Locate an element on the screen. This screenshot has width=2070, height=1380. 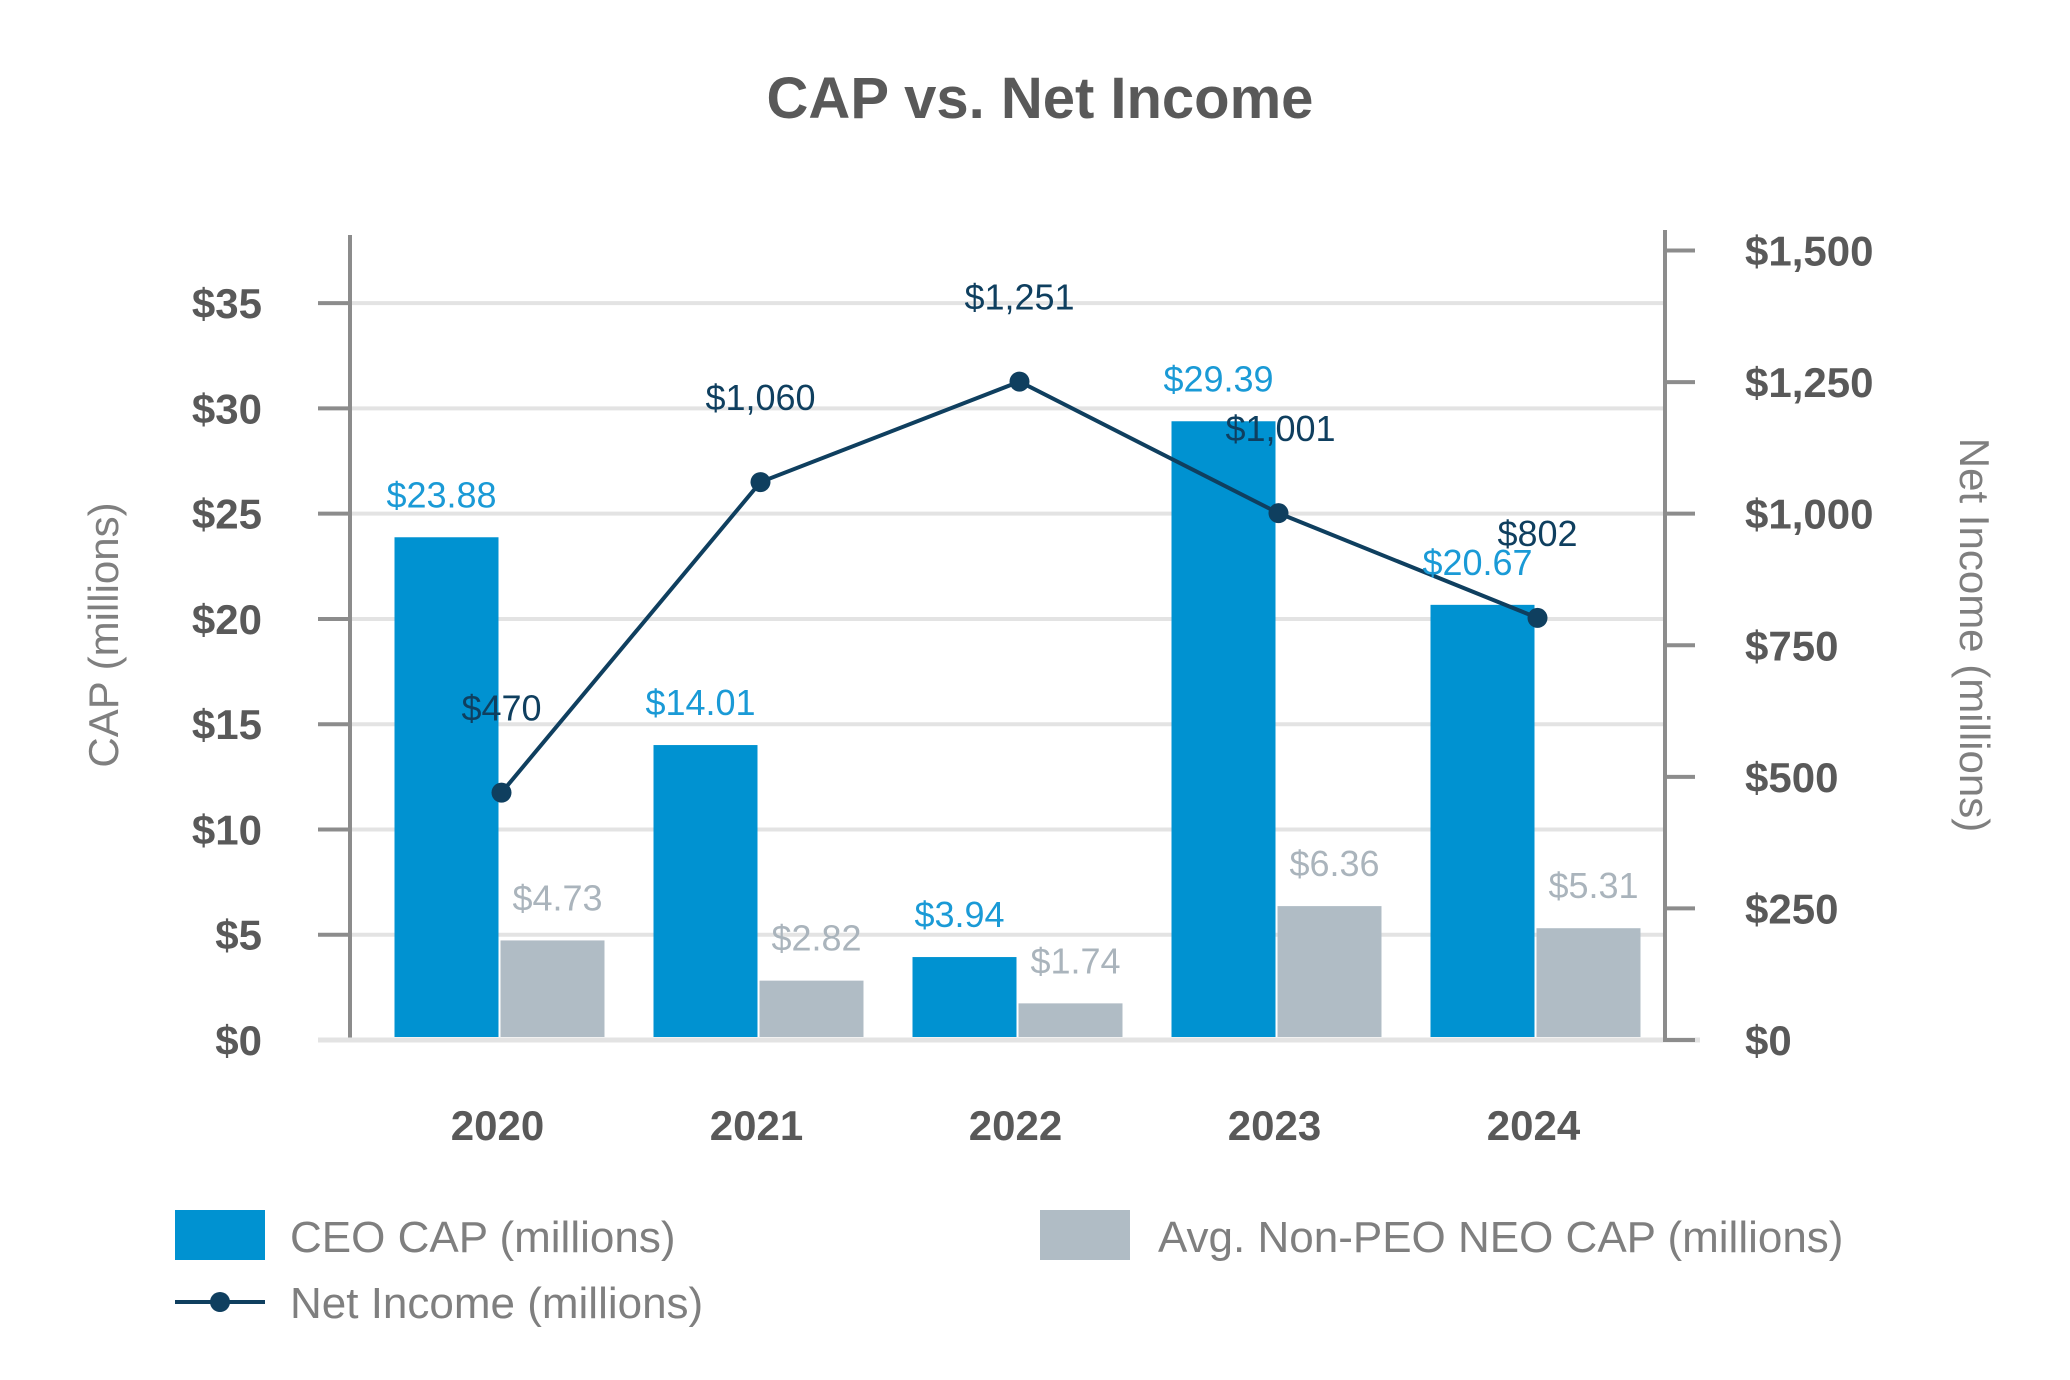
data-label-neo-cap: $4.73 is located at coordinates (557, 897).